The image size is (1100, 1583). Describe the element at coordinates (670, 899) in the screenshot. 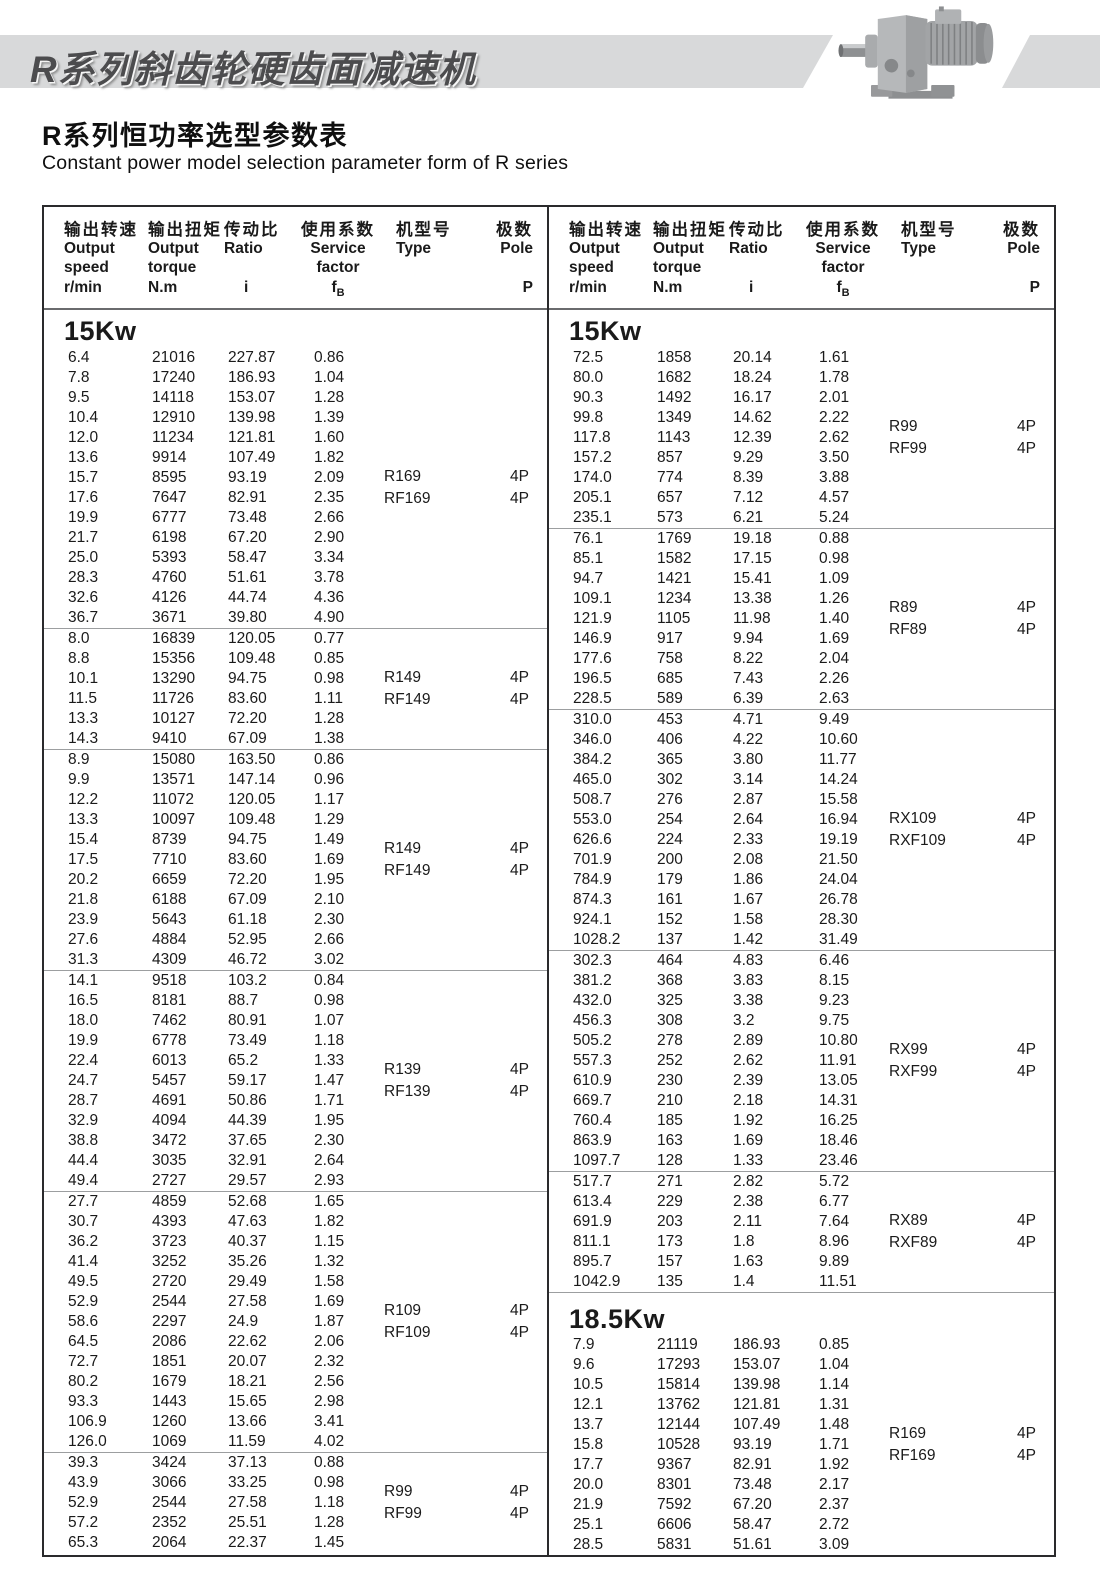

I see `output-torque-cell: 161` at that location.